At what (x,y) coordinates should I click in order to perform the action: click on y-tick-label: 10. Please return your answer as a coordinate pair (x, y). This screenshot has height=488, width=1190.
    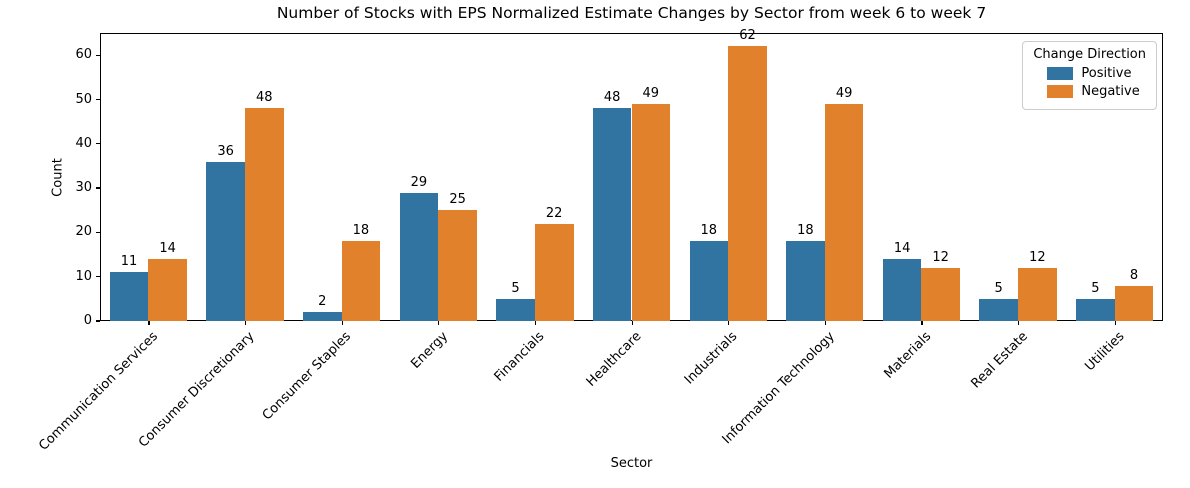
    Looking at the image, I should click on (83, 276).